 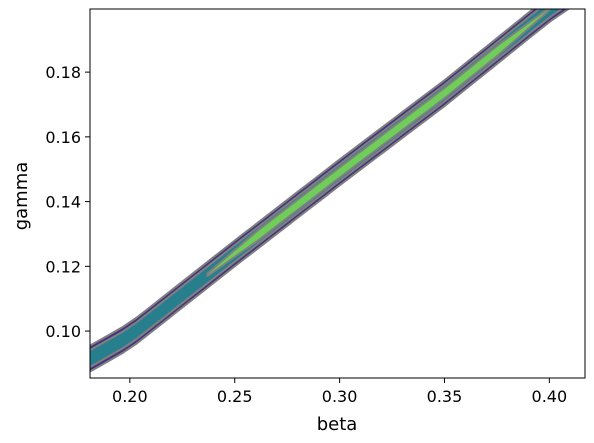 What do you see at coordinates (21, 196) in the screenshot?
I see `y-axis-title: gamma` at bounding box center [21, 196].